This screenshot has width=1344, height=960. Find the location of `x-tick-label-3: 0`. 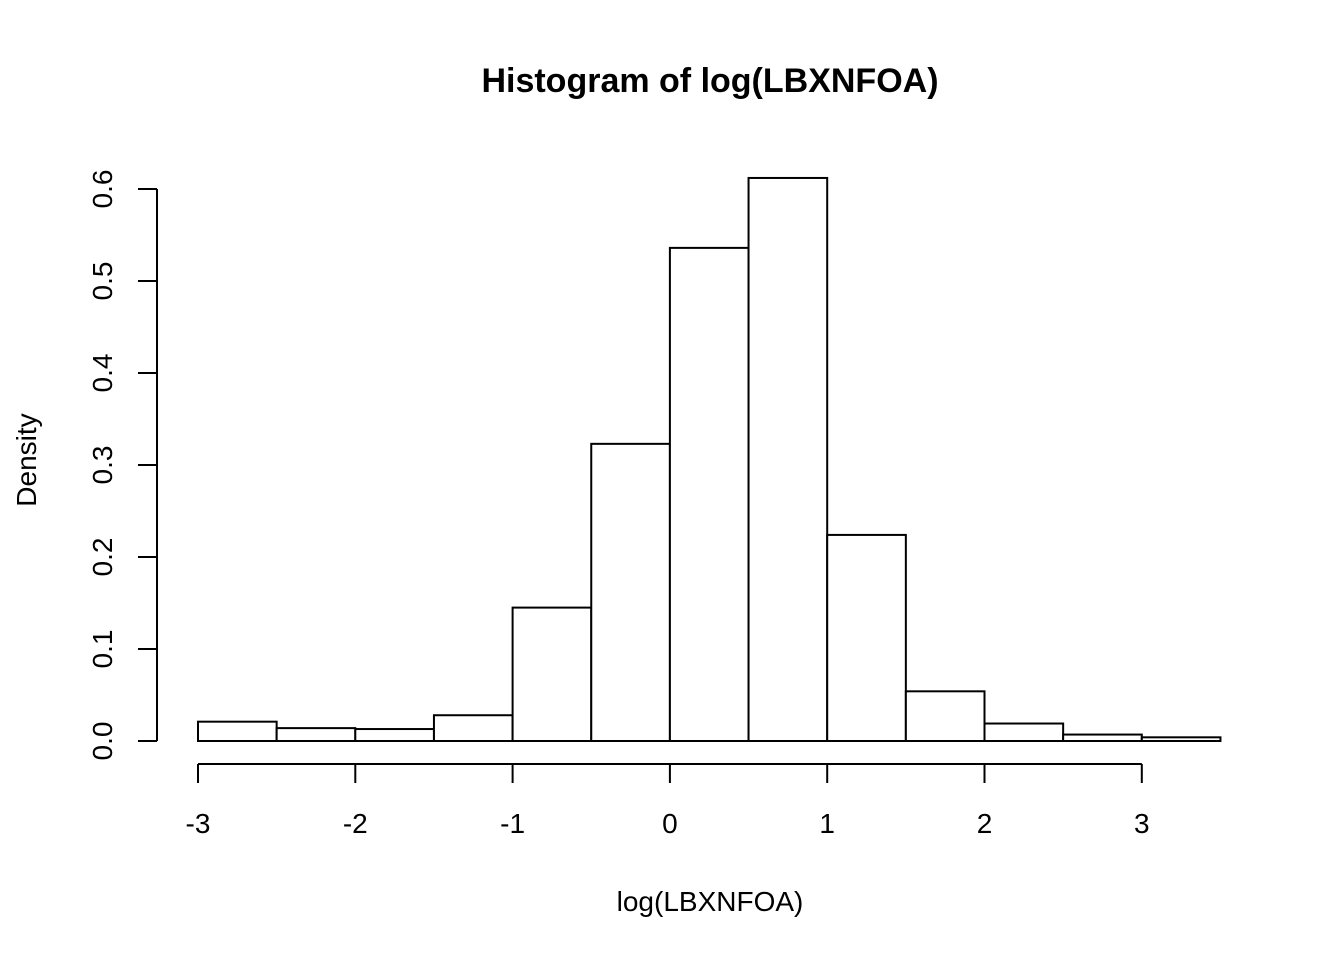

x-tick-label-3: 0 is located at coordinates (670, 823).